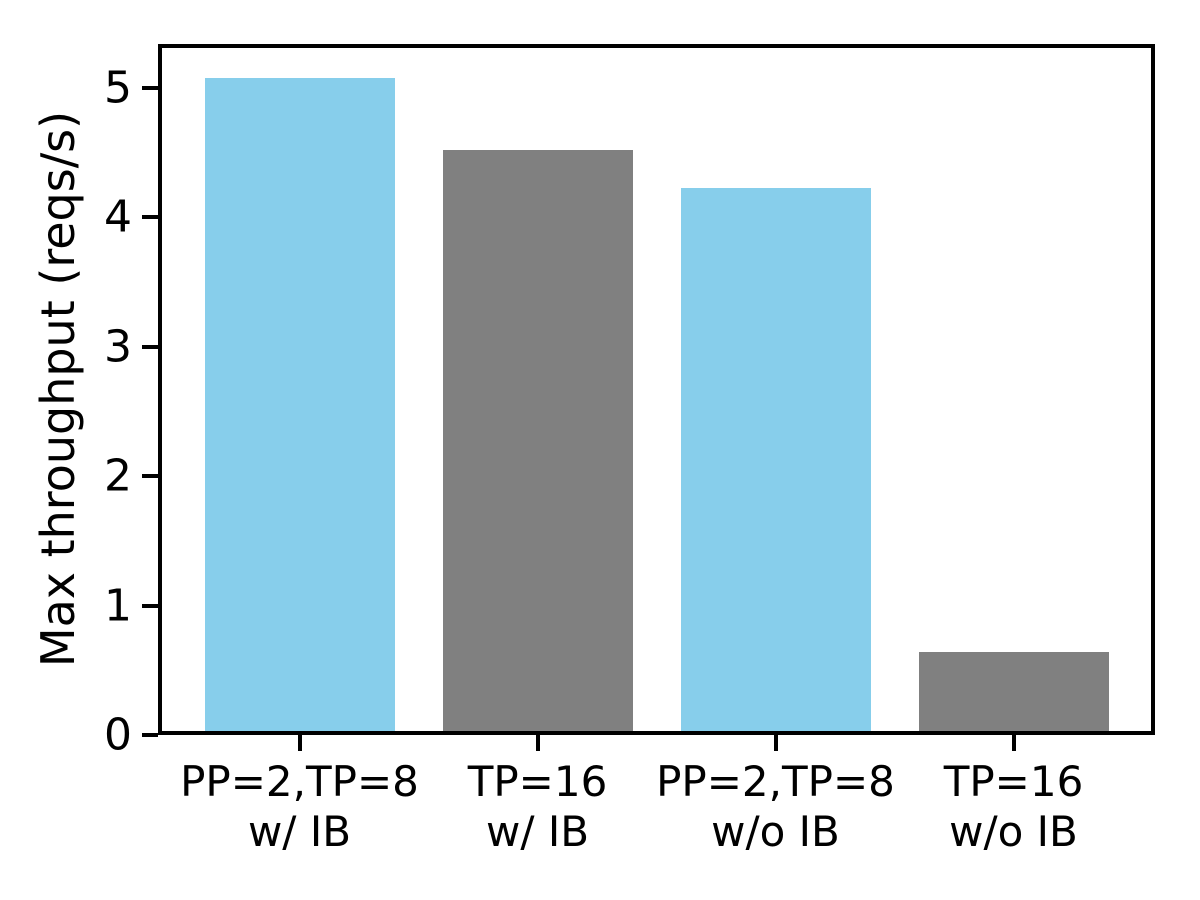 This screenshot has height=900, width=1200. What do you see at coordinates (118, 735) in the screenshot?
I see `y-tick-label-0: 0` at bounding box center [118, 735].